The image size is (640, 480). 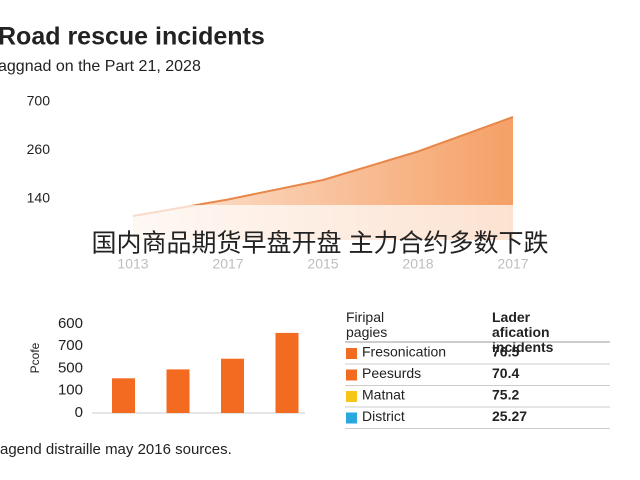 What do you see at coordinates (505, 395) in the screenshot?
I see `row-value: 75.2` at bounding box center [505, 395].